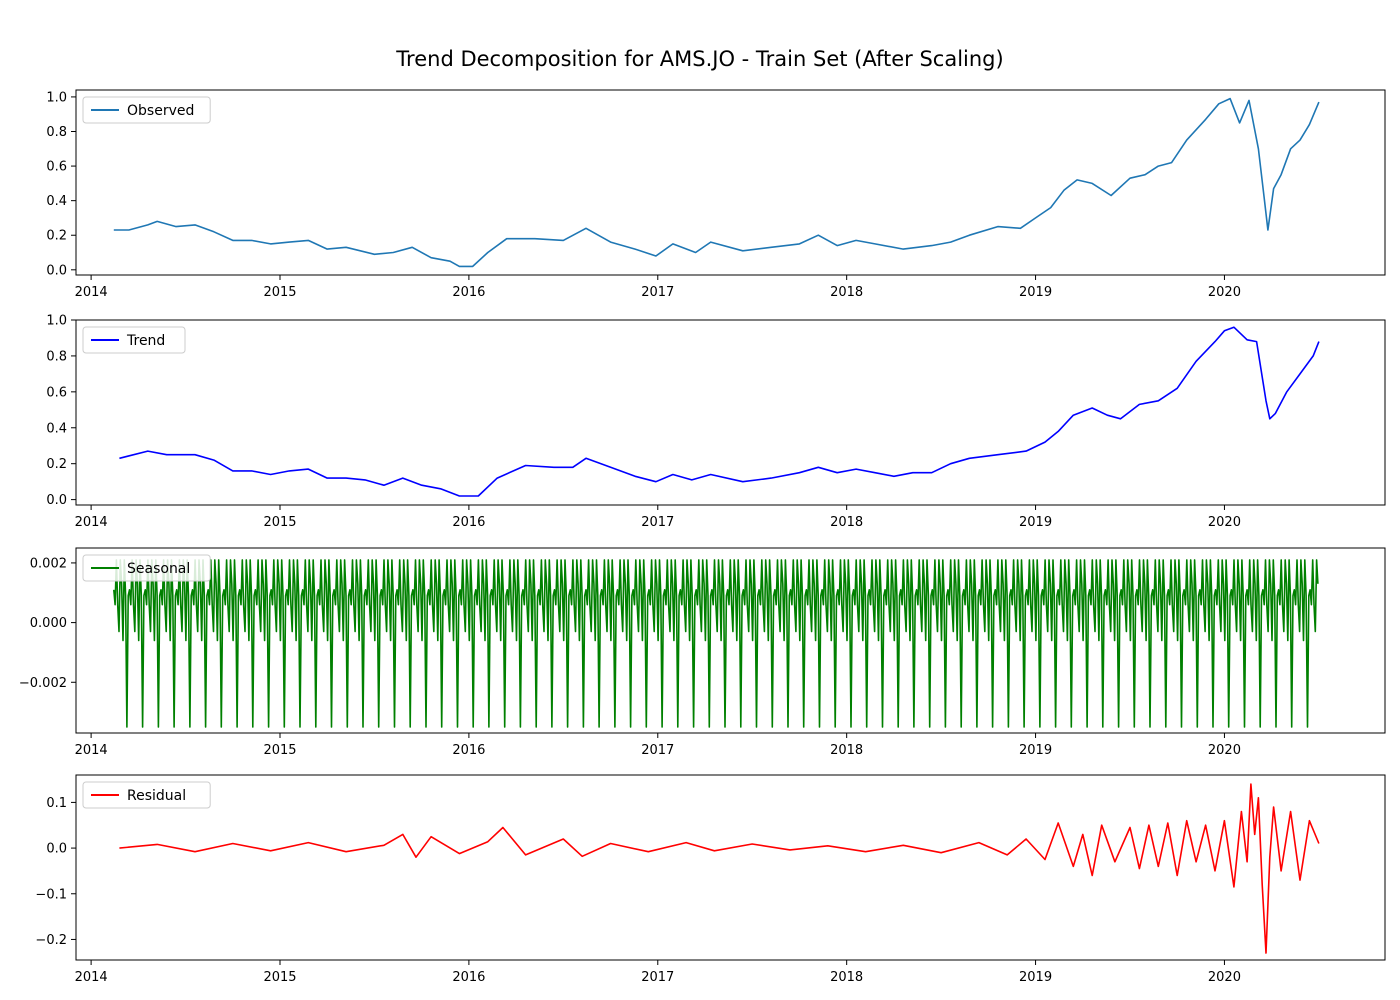 This screenshot has width=1400, height=1000. I want to click on trend-legend-label: Trend, so click(145, 341).